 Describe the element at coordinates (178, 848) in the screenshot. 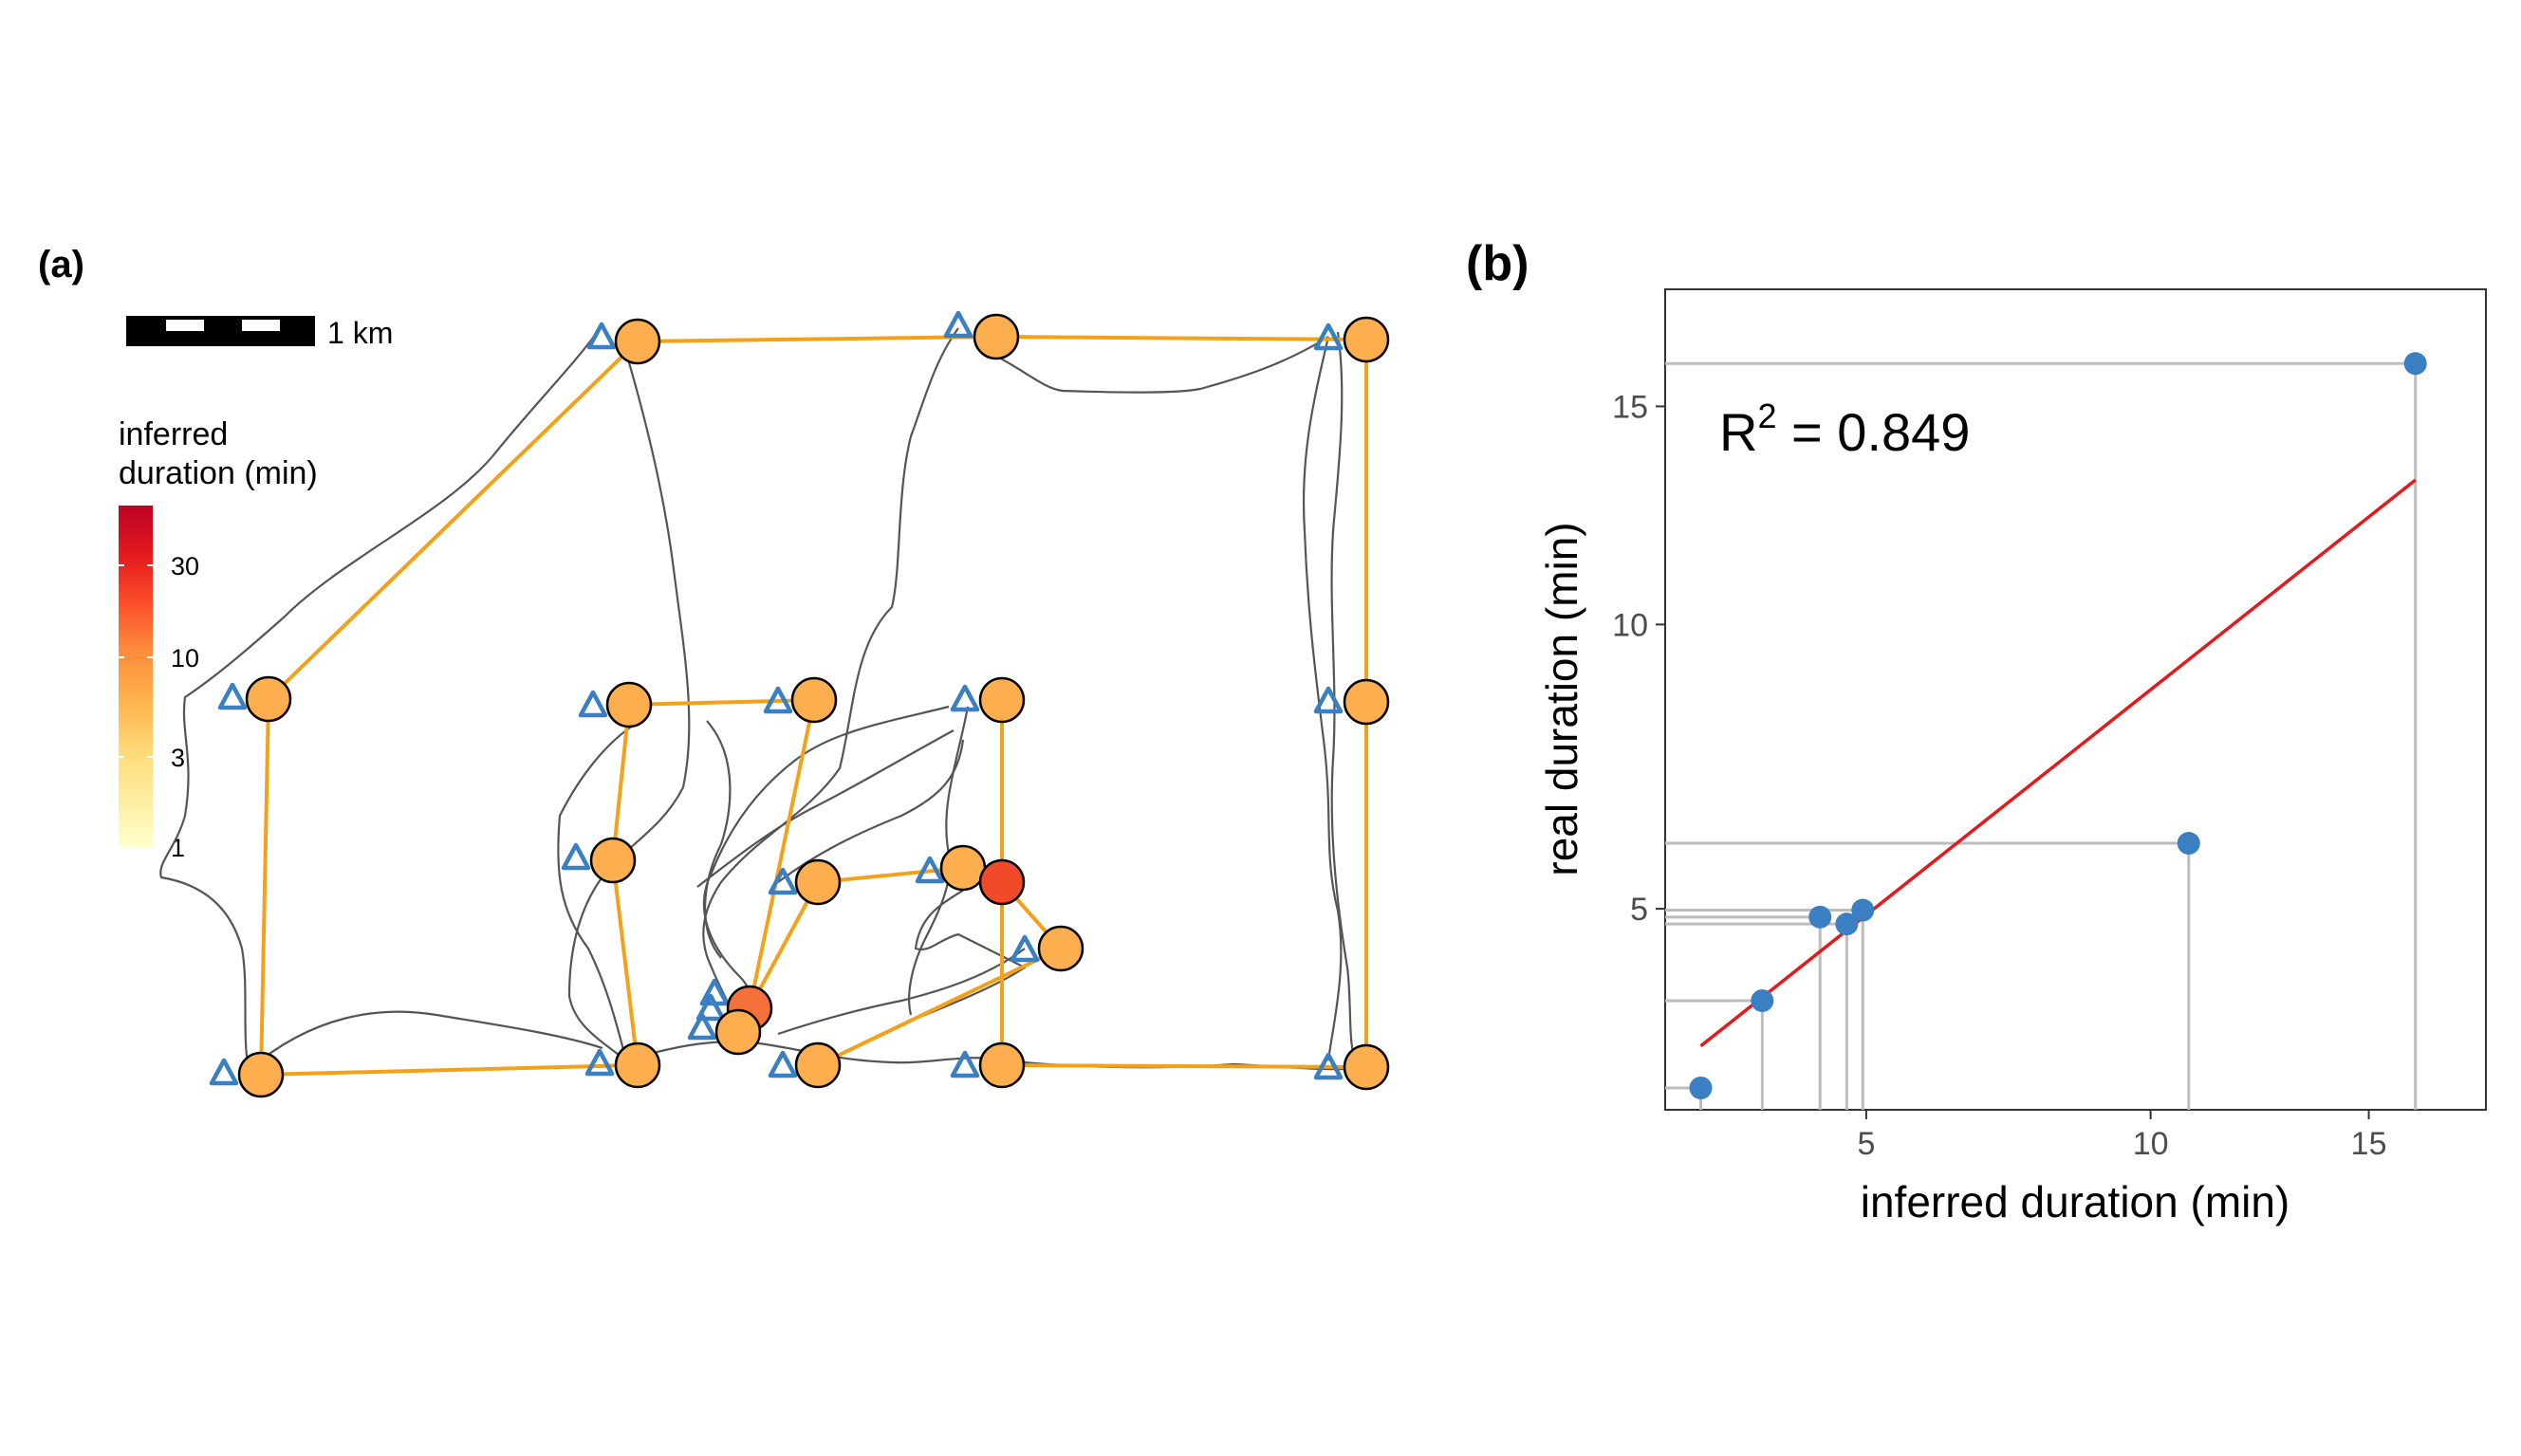

I see `legend-tick-label: 1` at that location.